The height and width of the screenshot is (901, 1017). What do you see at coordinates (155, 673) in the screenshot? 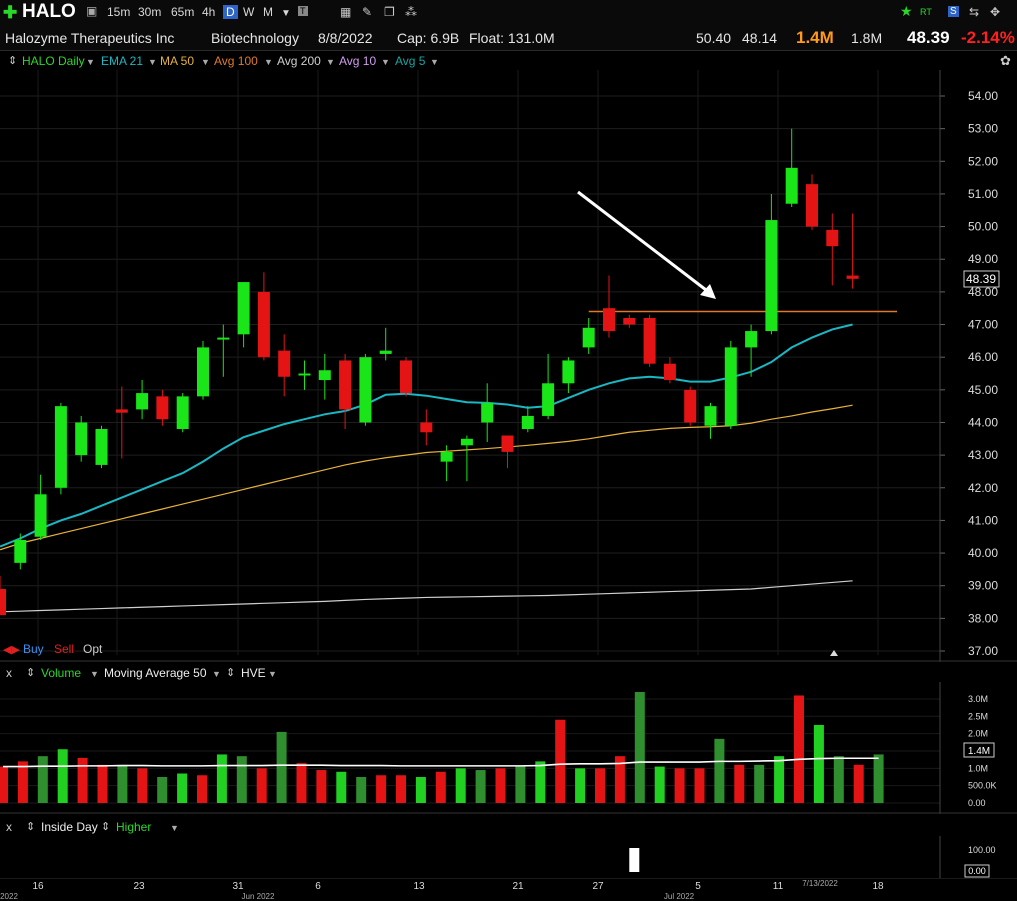
I see `volume-ma-label: Moving Average 50` at bounding box center [155, 673].